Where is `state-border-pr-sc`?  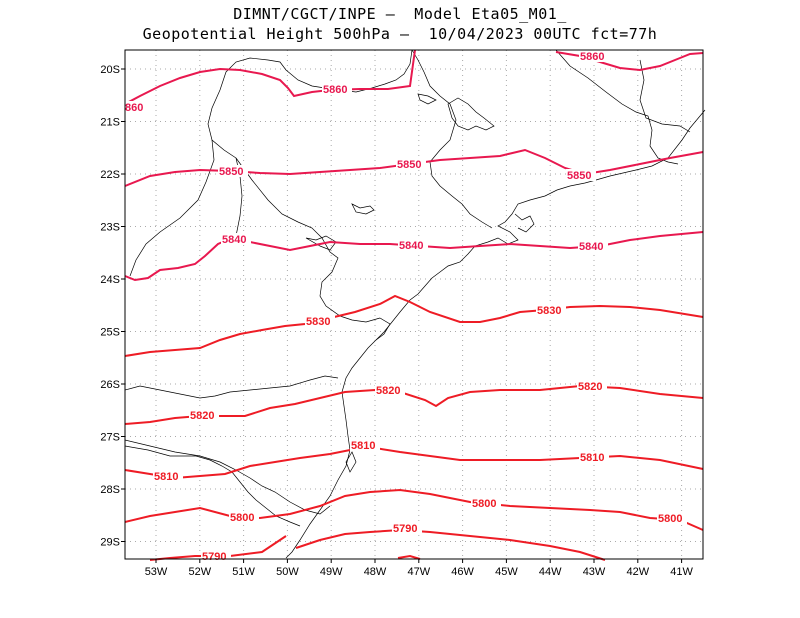 state-border-pr-sc is located at coordinates (231, 387).